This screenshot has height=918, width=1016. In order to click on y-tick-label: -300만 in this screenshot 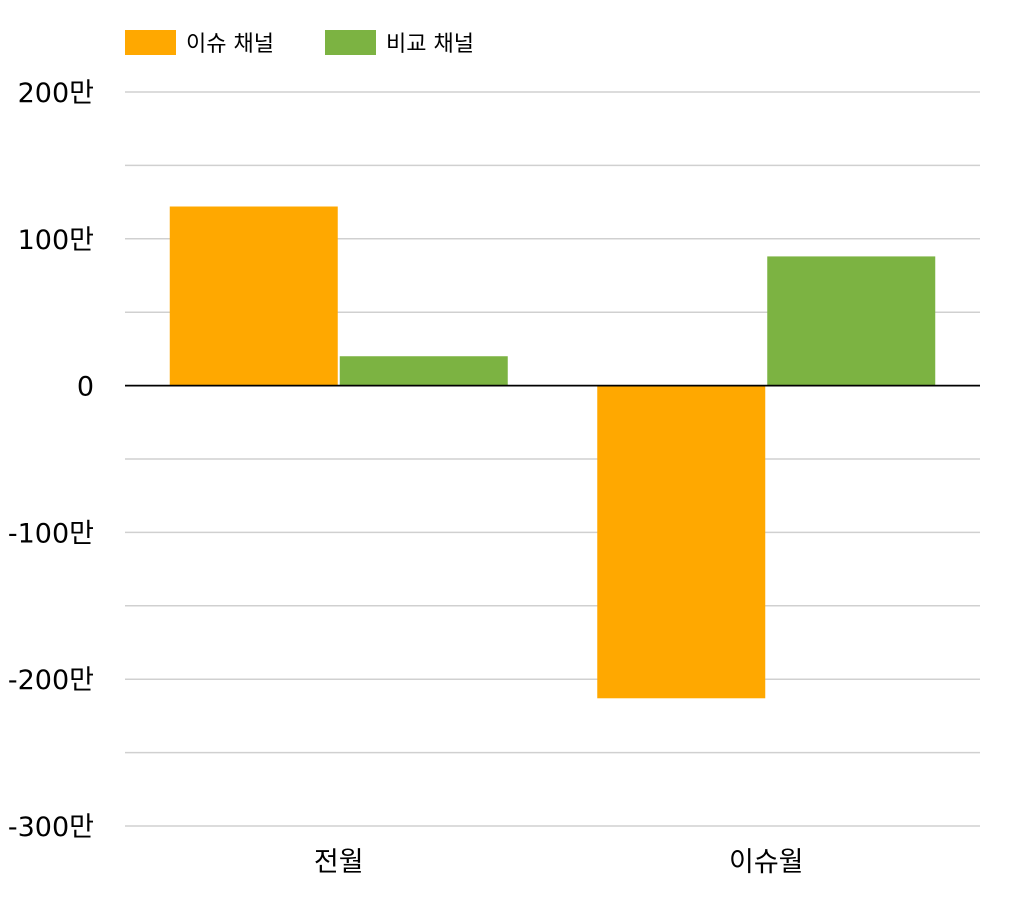, I will do `click(51, 827)`.